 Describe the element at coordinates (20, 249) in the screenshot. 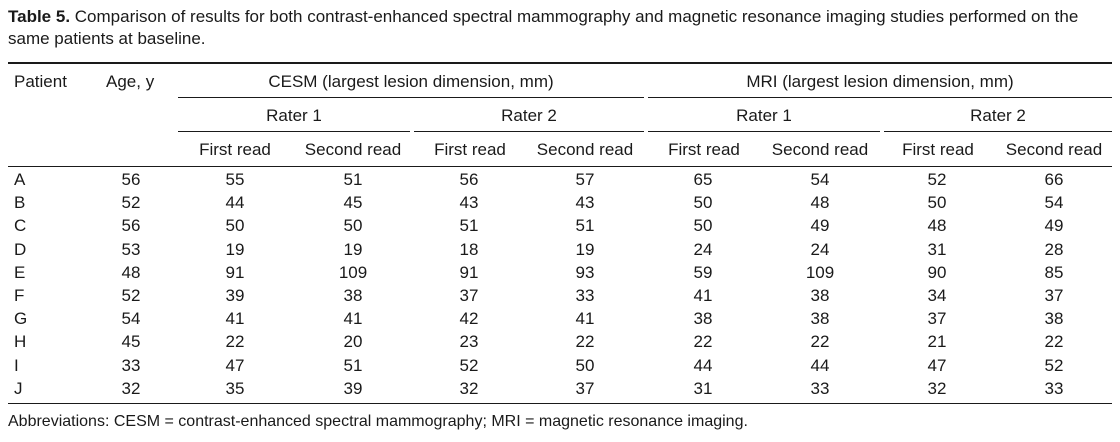

I see `patient-cell: D` at that location.